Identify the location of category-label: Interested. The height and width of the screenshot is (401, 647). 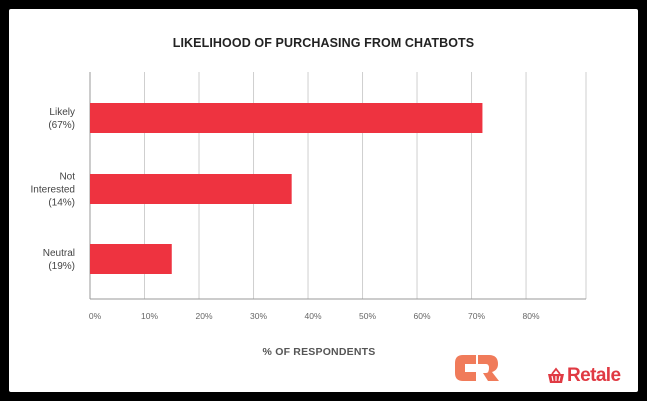
(53, 190).